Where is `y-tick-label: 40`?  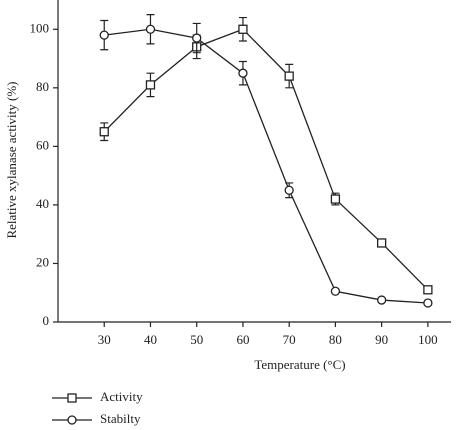
y-tick-label: 40 is located at coordinates (42, 203).